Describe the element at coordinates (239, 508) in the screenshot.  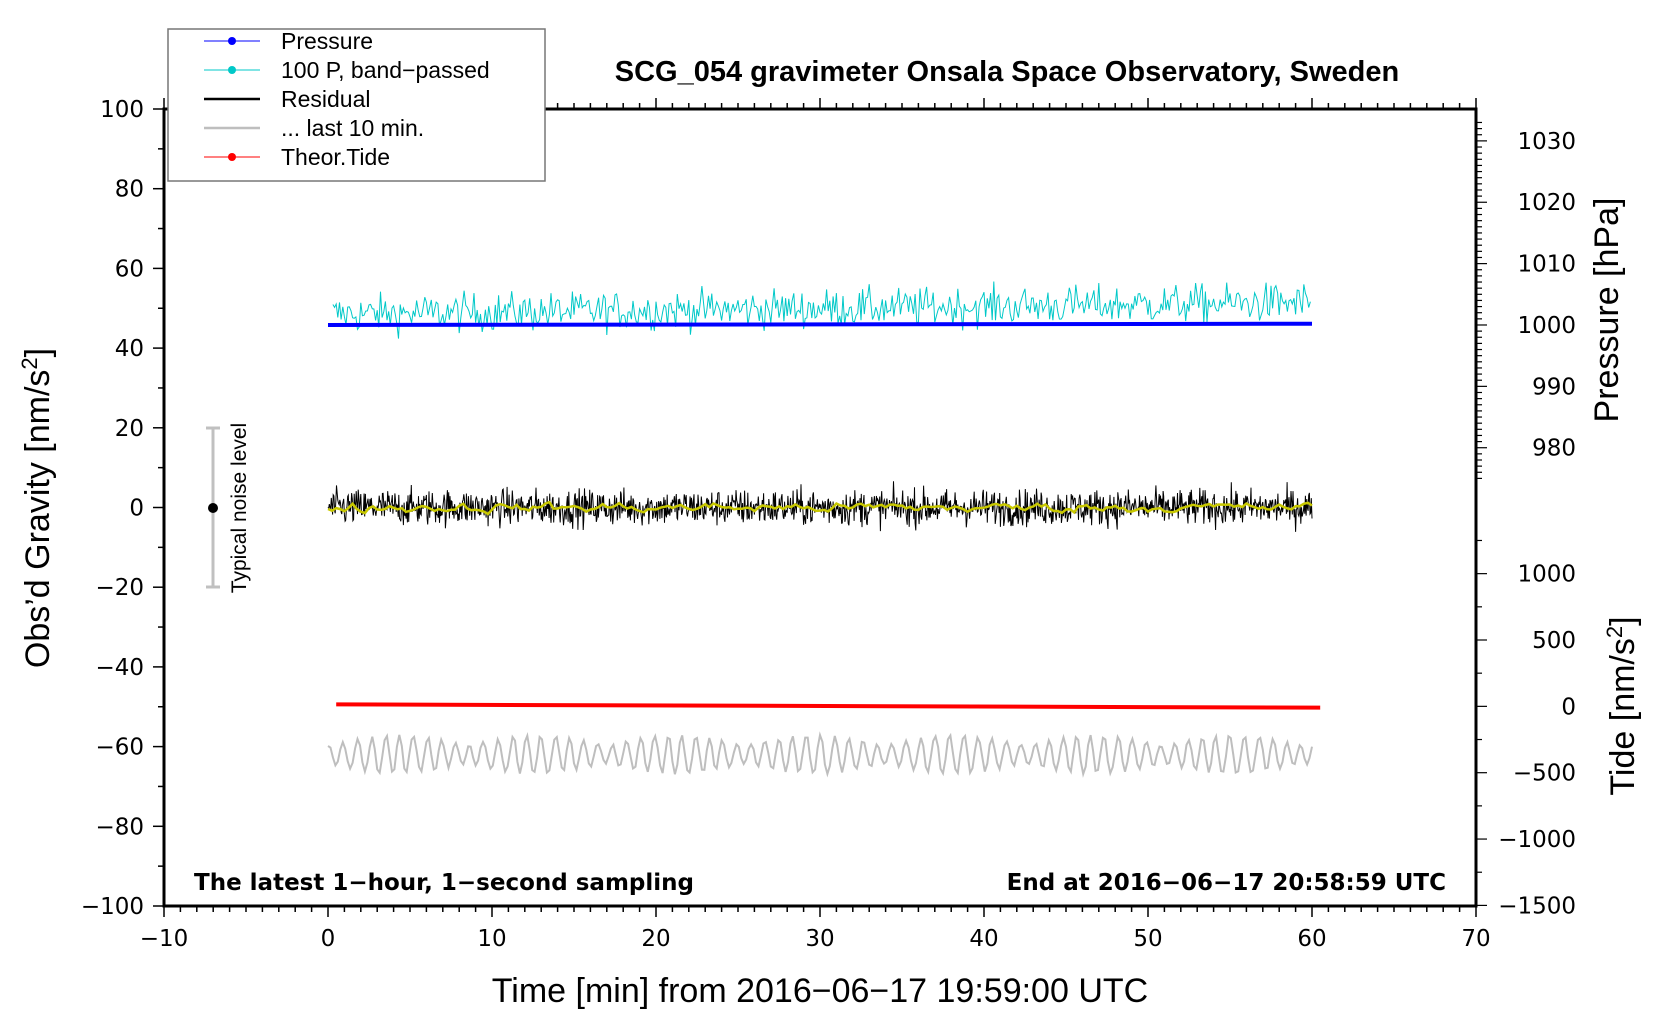
I see `noise-level-label: Typical noise level` at that location.